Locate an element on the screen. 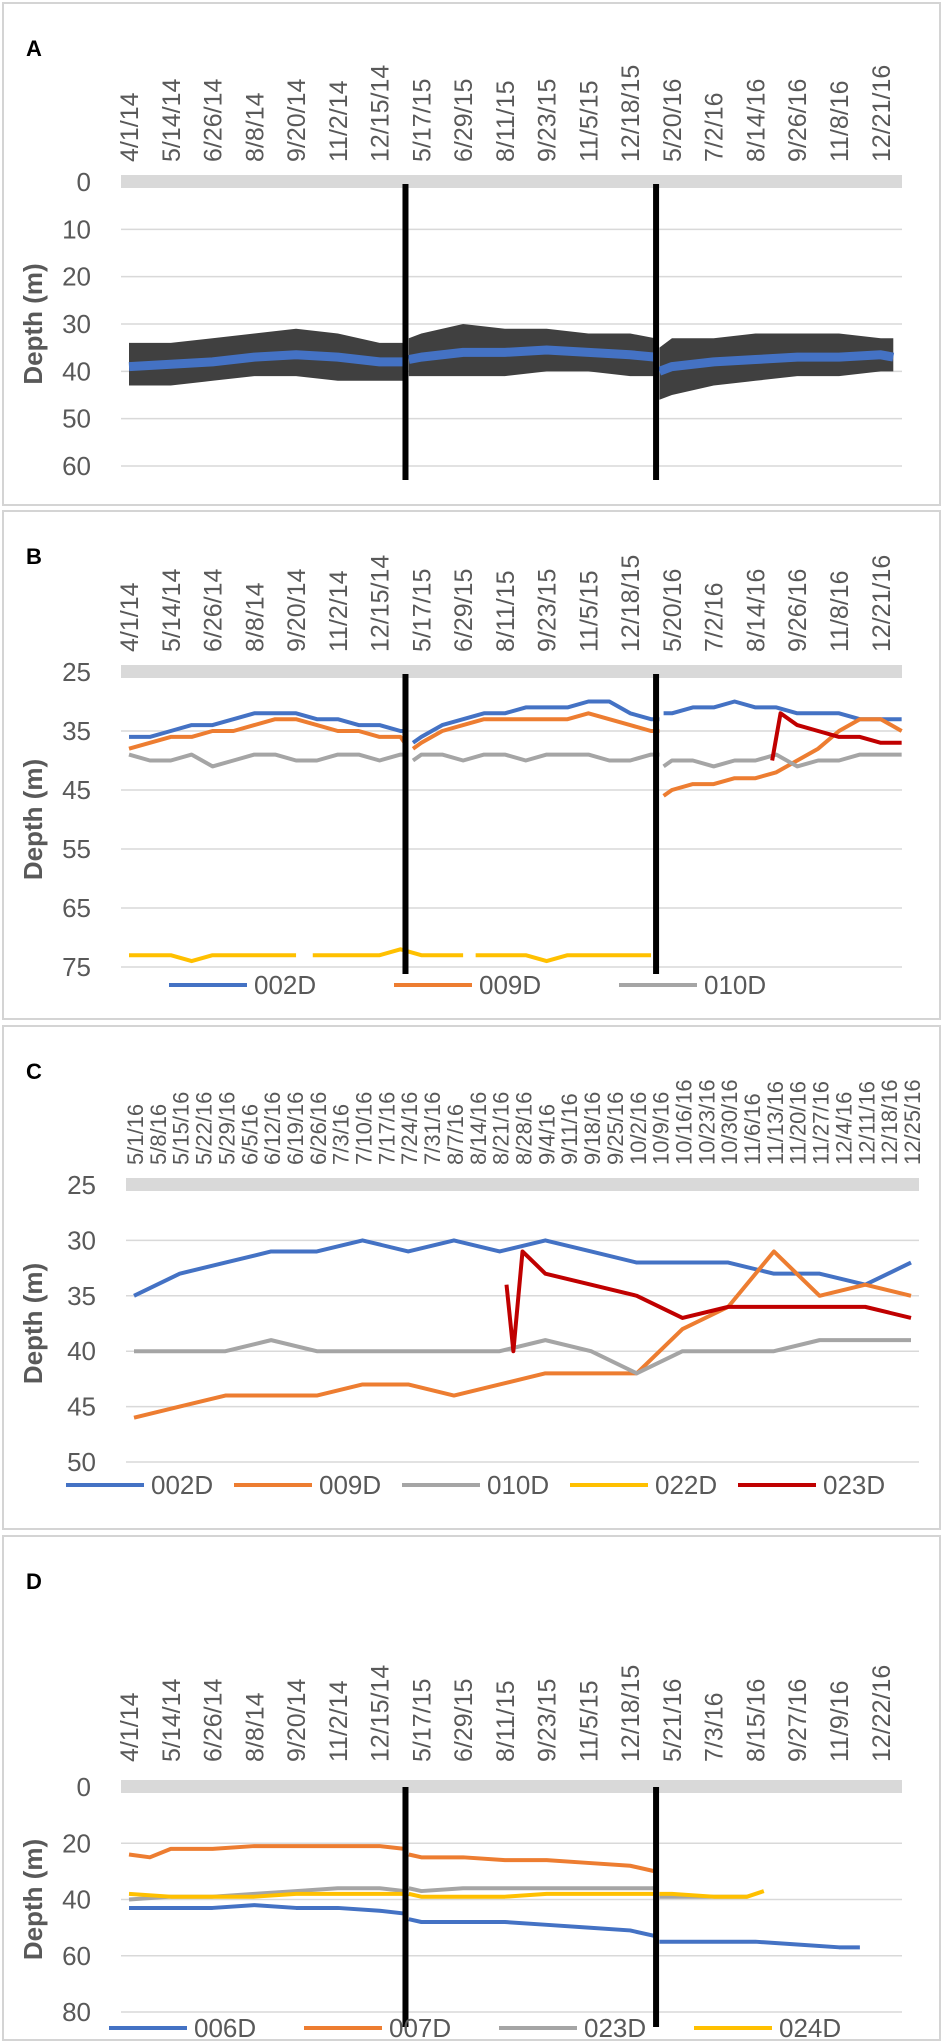 The image size is (945, 2043). series-range is located at coordinates (511, 362).